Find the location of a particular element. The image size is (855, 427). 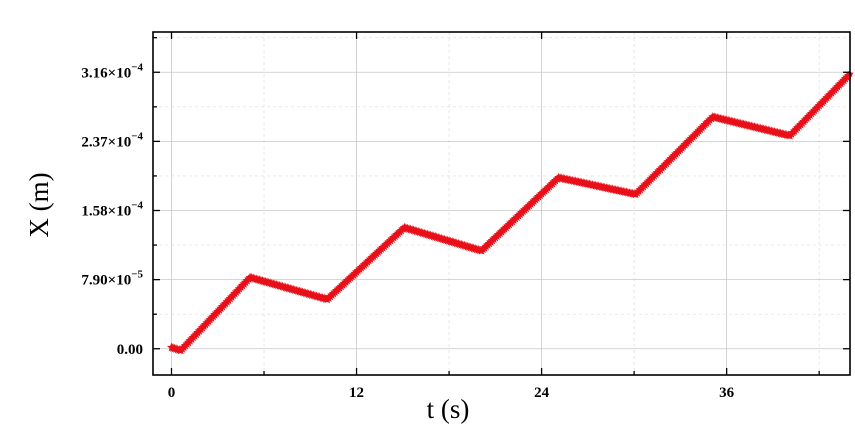

y-tick-label: 1.58×10⁻⁴ is located at coordinates (112, 210).